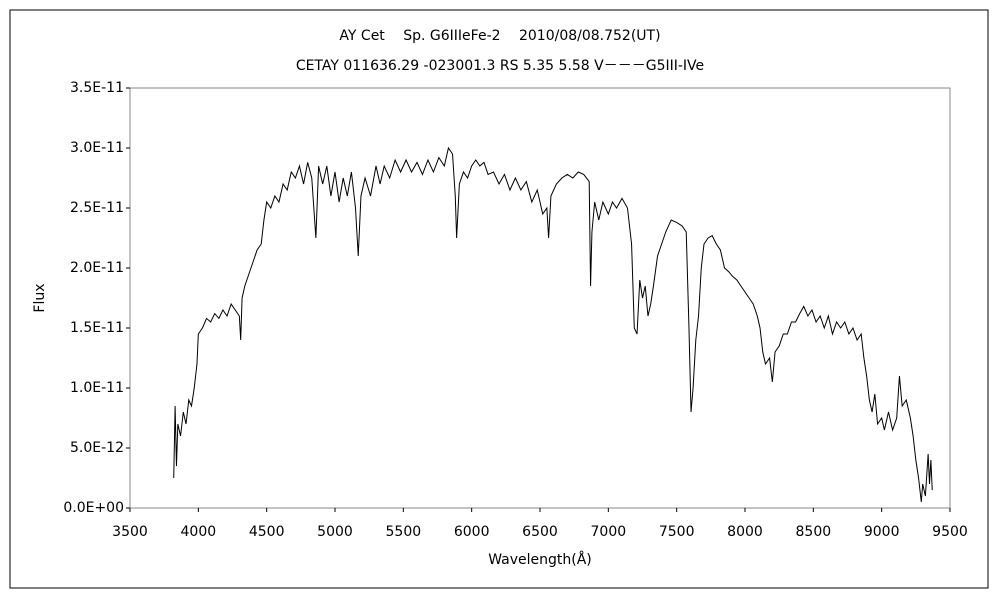 The width and height of the screenshot is (1000, 600). I want to click on x-tick-label: 9000, so click(882, 532).